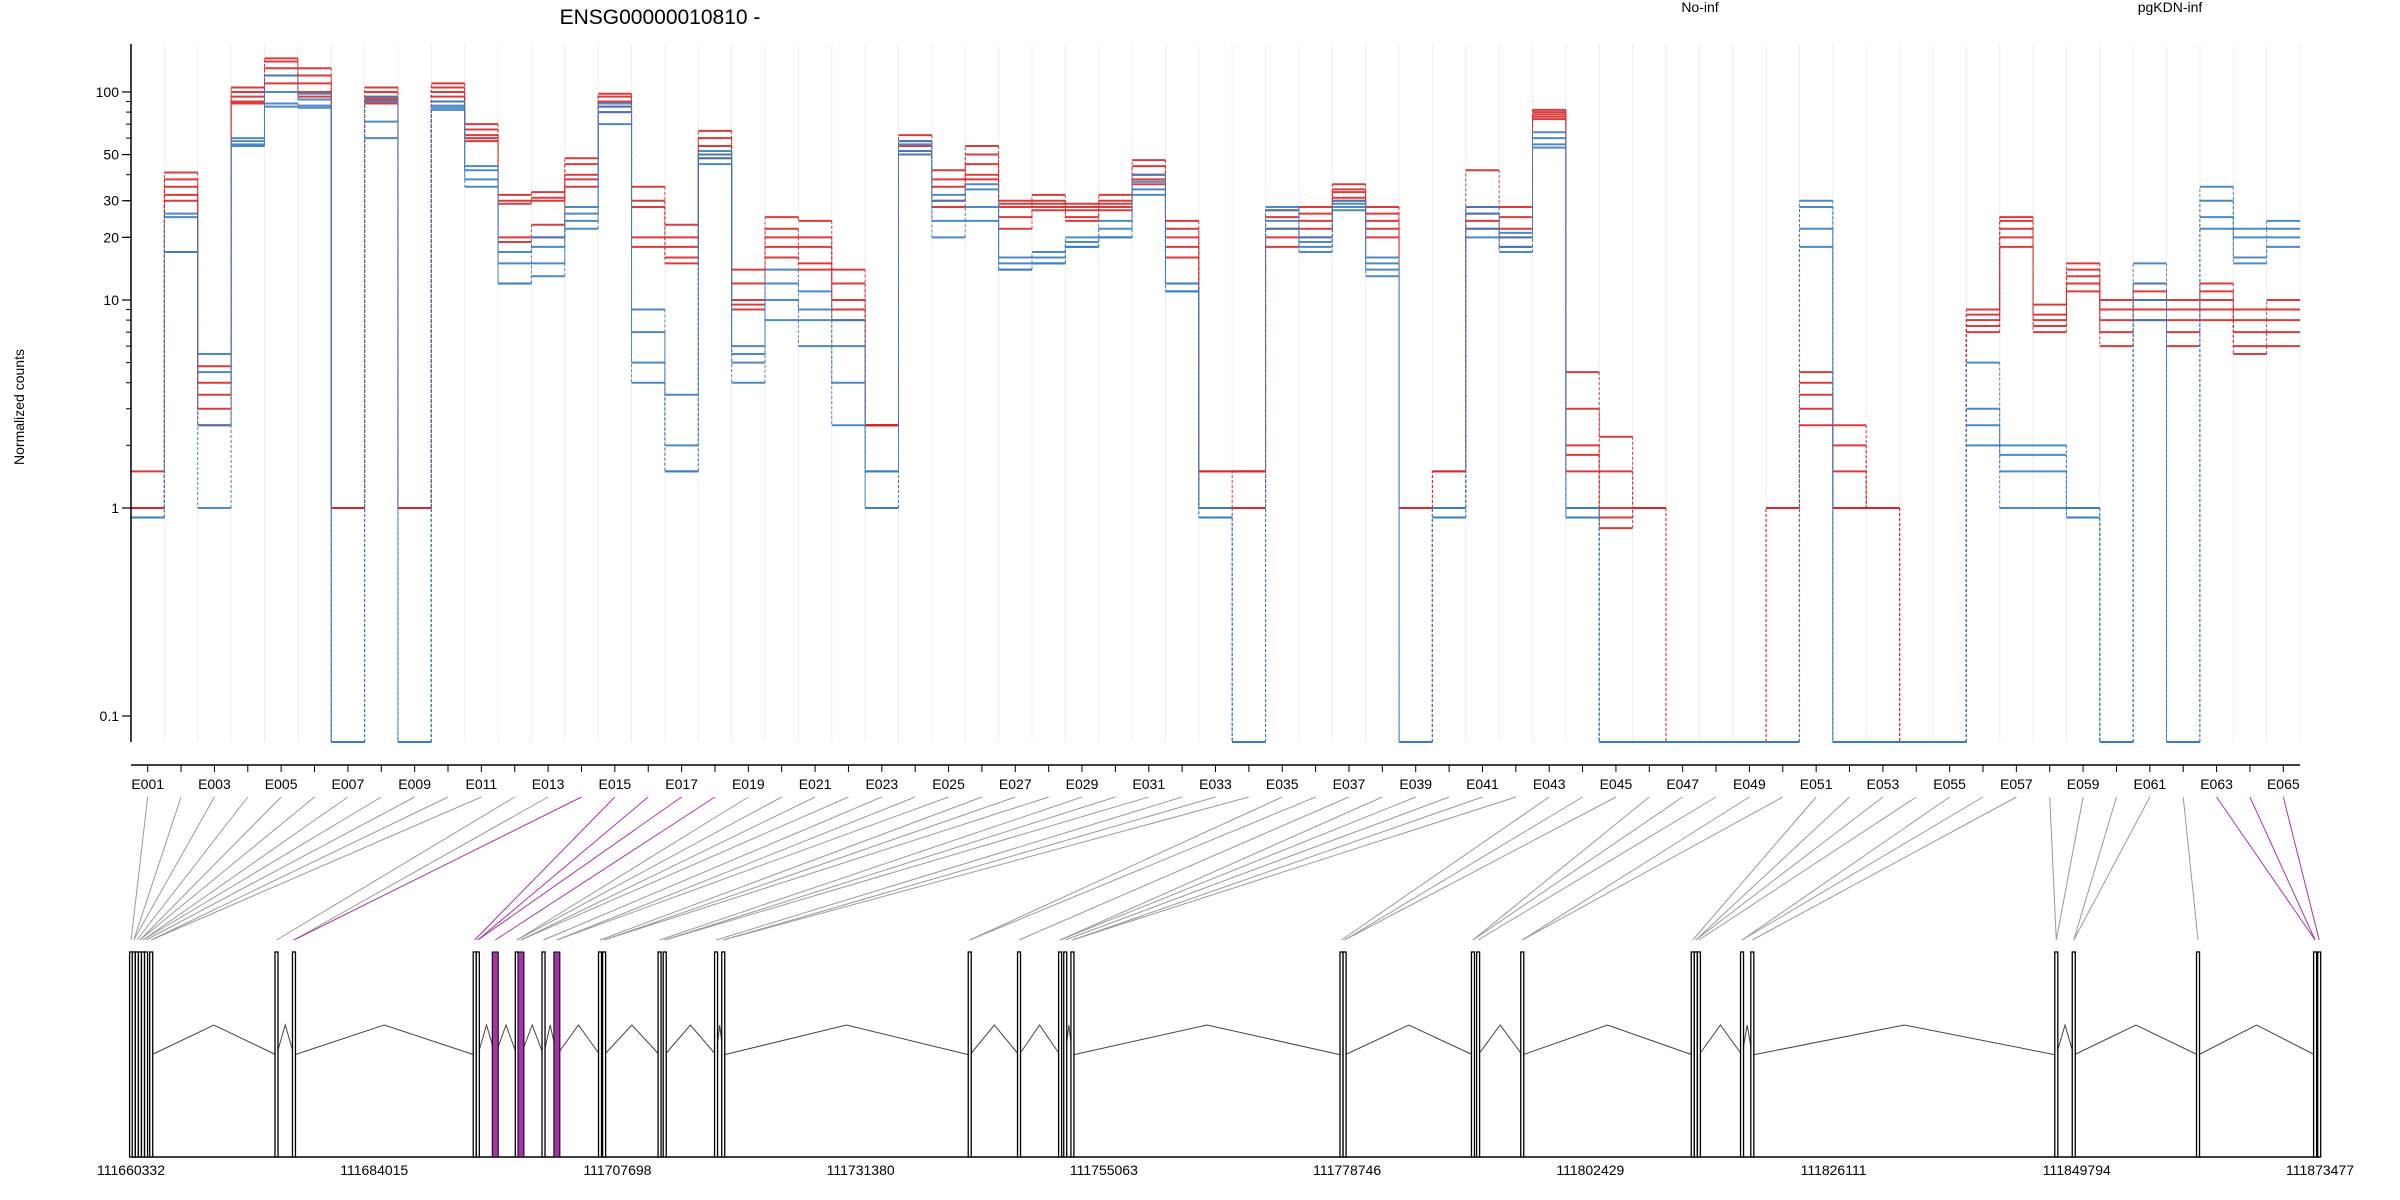 The image size is (2400, 1200). What do you see at coordinates (1104, 1170) in the screenshot?
I see `coordinate-label: 111755063` at bounding box center [1104, 1170].